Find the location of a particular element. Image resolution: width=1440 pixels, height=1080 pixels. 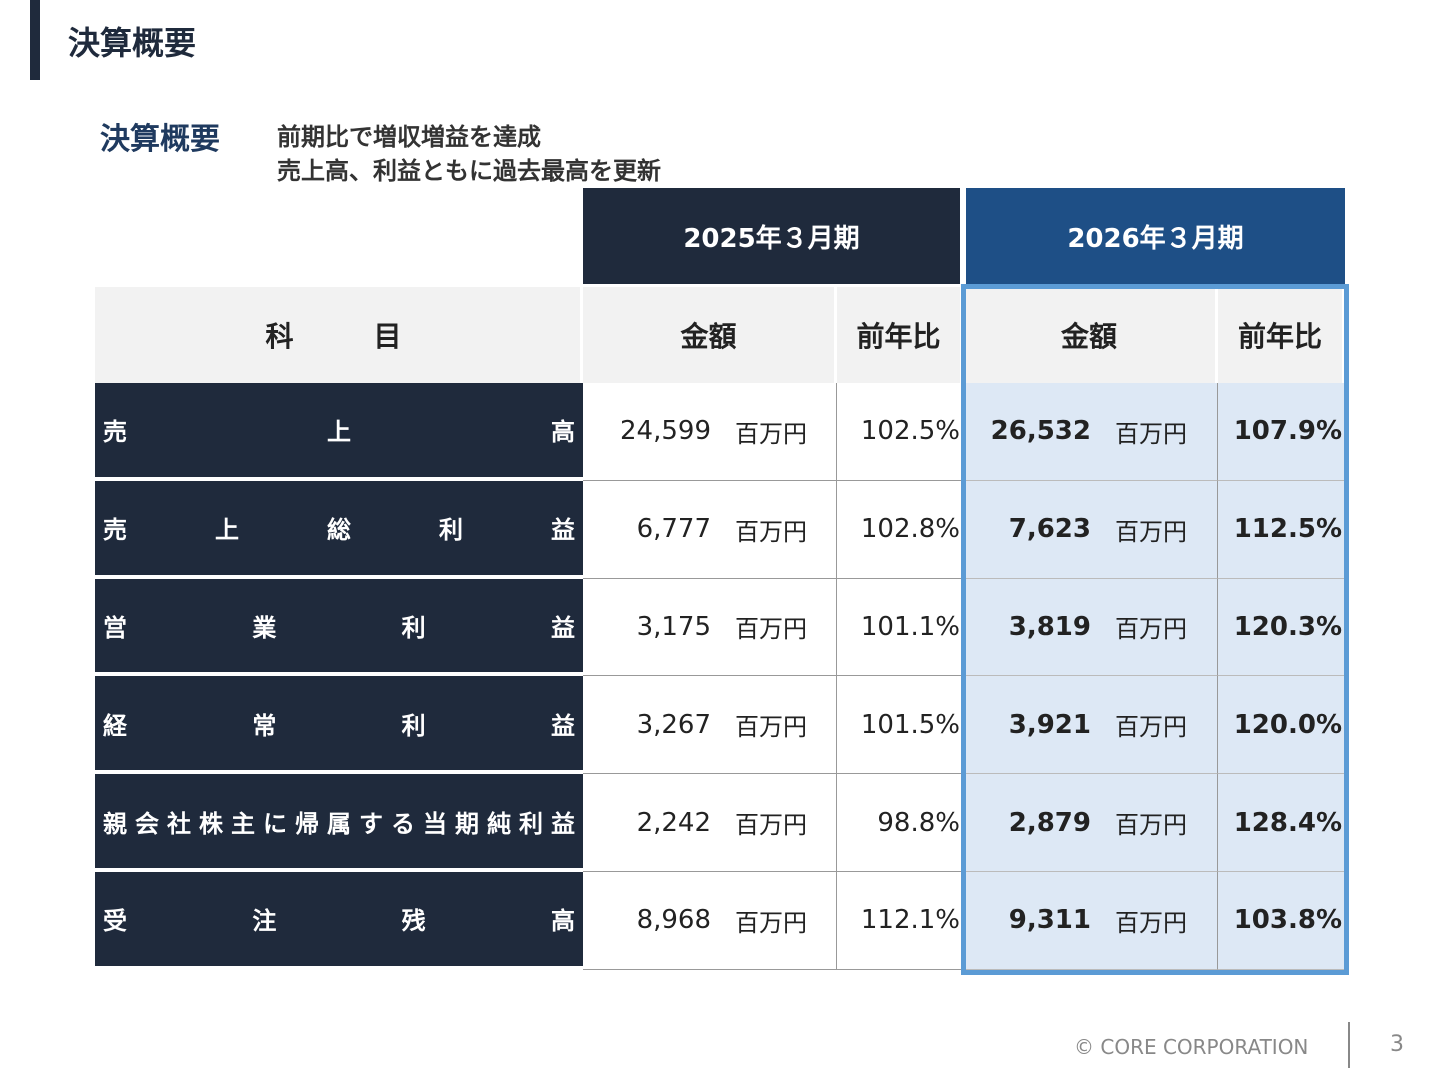

amount-cell: 7,623 百万円 is located at coordinates (1090, 529).